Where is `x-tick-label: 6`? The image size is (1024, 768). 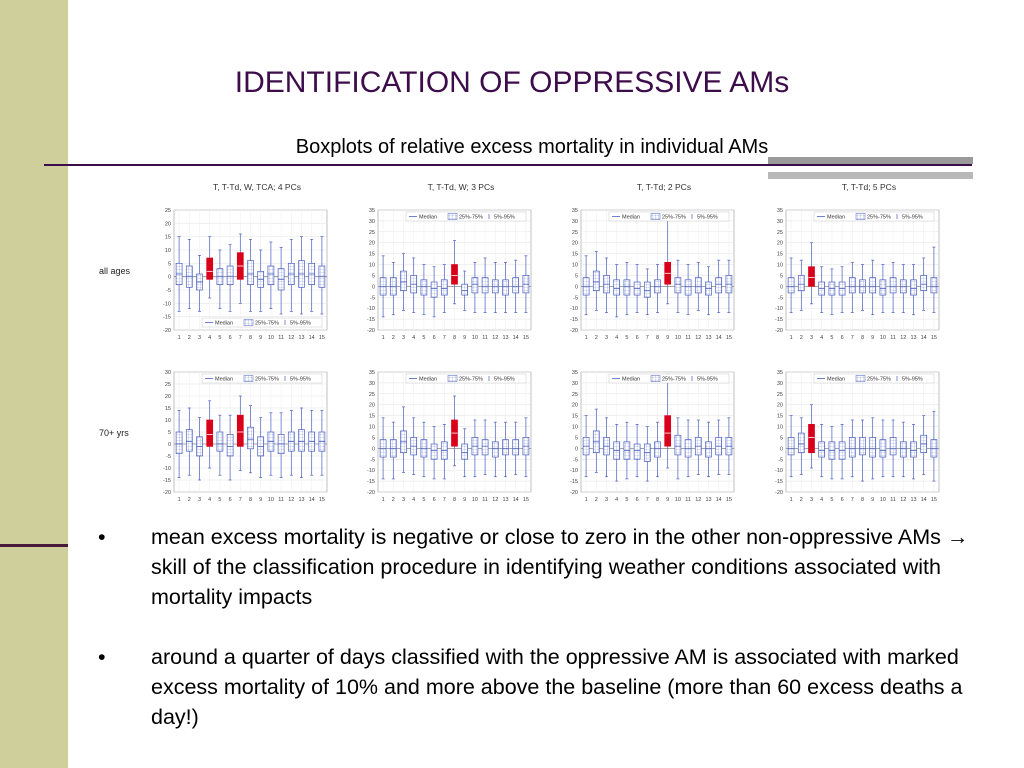 x-tick-label: 6 is located at coordinates (637, 338).